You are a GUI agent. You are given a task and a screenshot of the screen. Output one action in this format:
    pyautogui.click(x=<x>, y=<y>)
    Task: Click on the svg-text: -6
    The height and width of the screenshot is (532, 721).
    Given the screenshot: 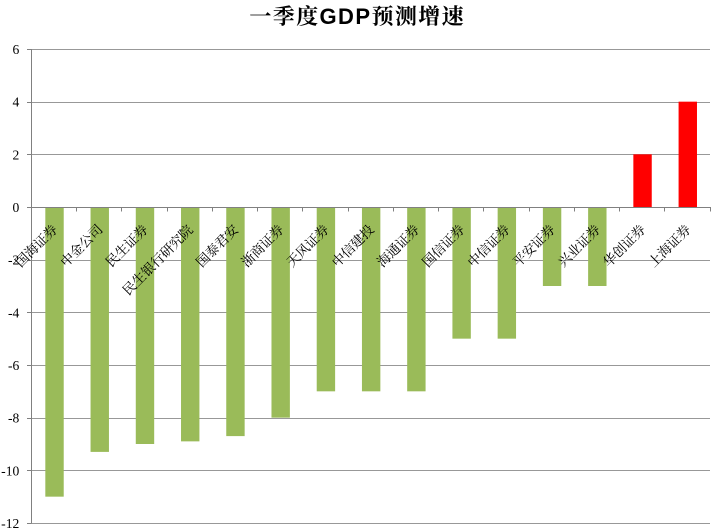 What is the action you would take?
    pyautogui.click(x=14, y=365)
    